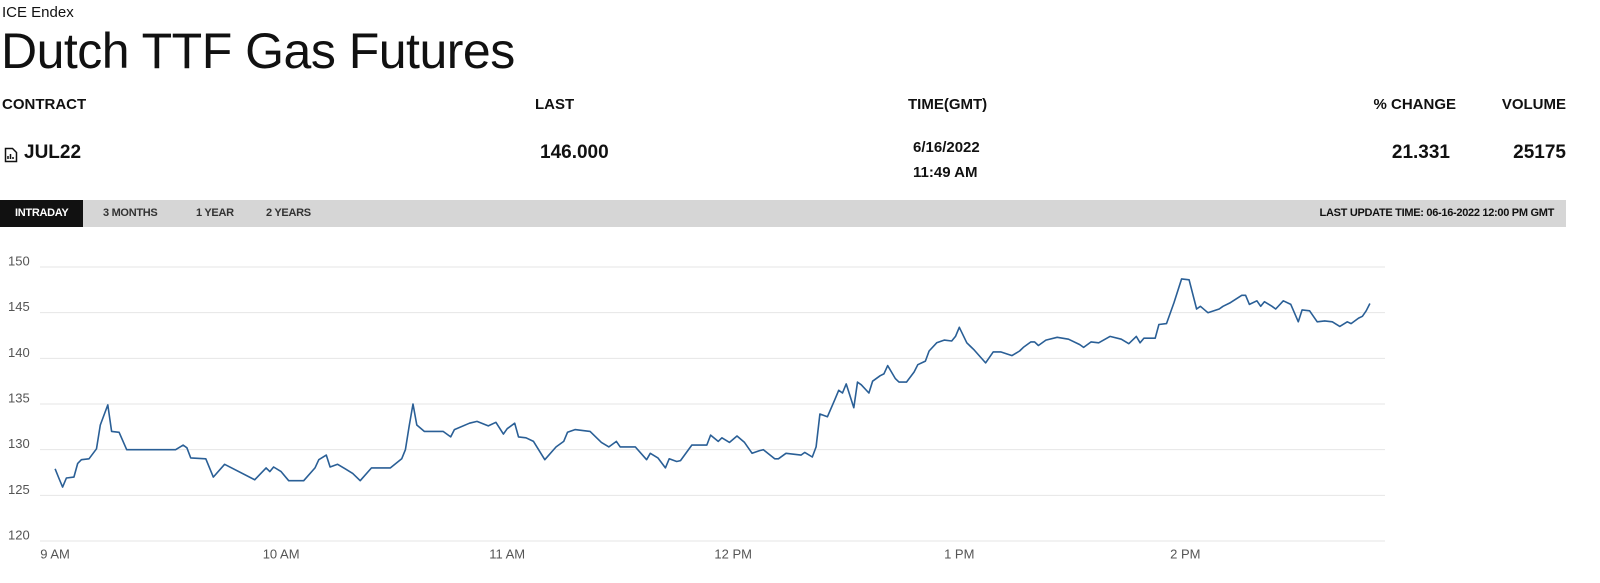 This screenshot has height=583, width=1600. I want to click on range-tab: 2 YEARS, so click(288, 213).